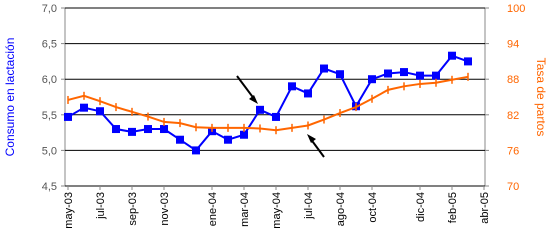 Image resolution: width=550 pixels, height=246 pixels. What do you see at coordinates (421, 207) in the screenshot?
I see `x-tick-label: dic-04` at bounding box center [421, 207].